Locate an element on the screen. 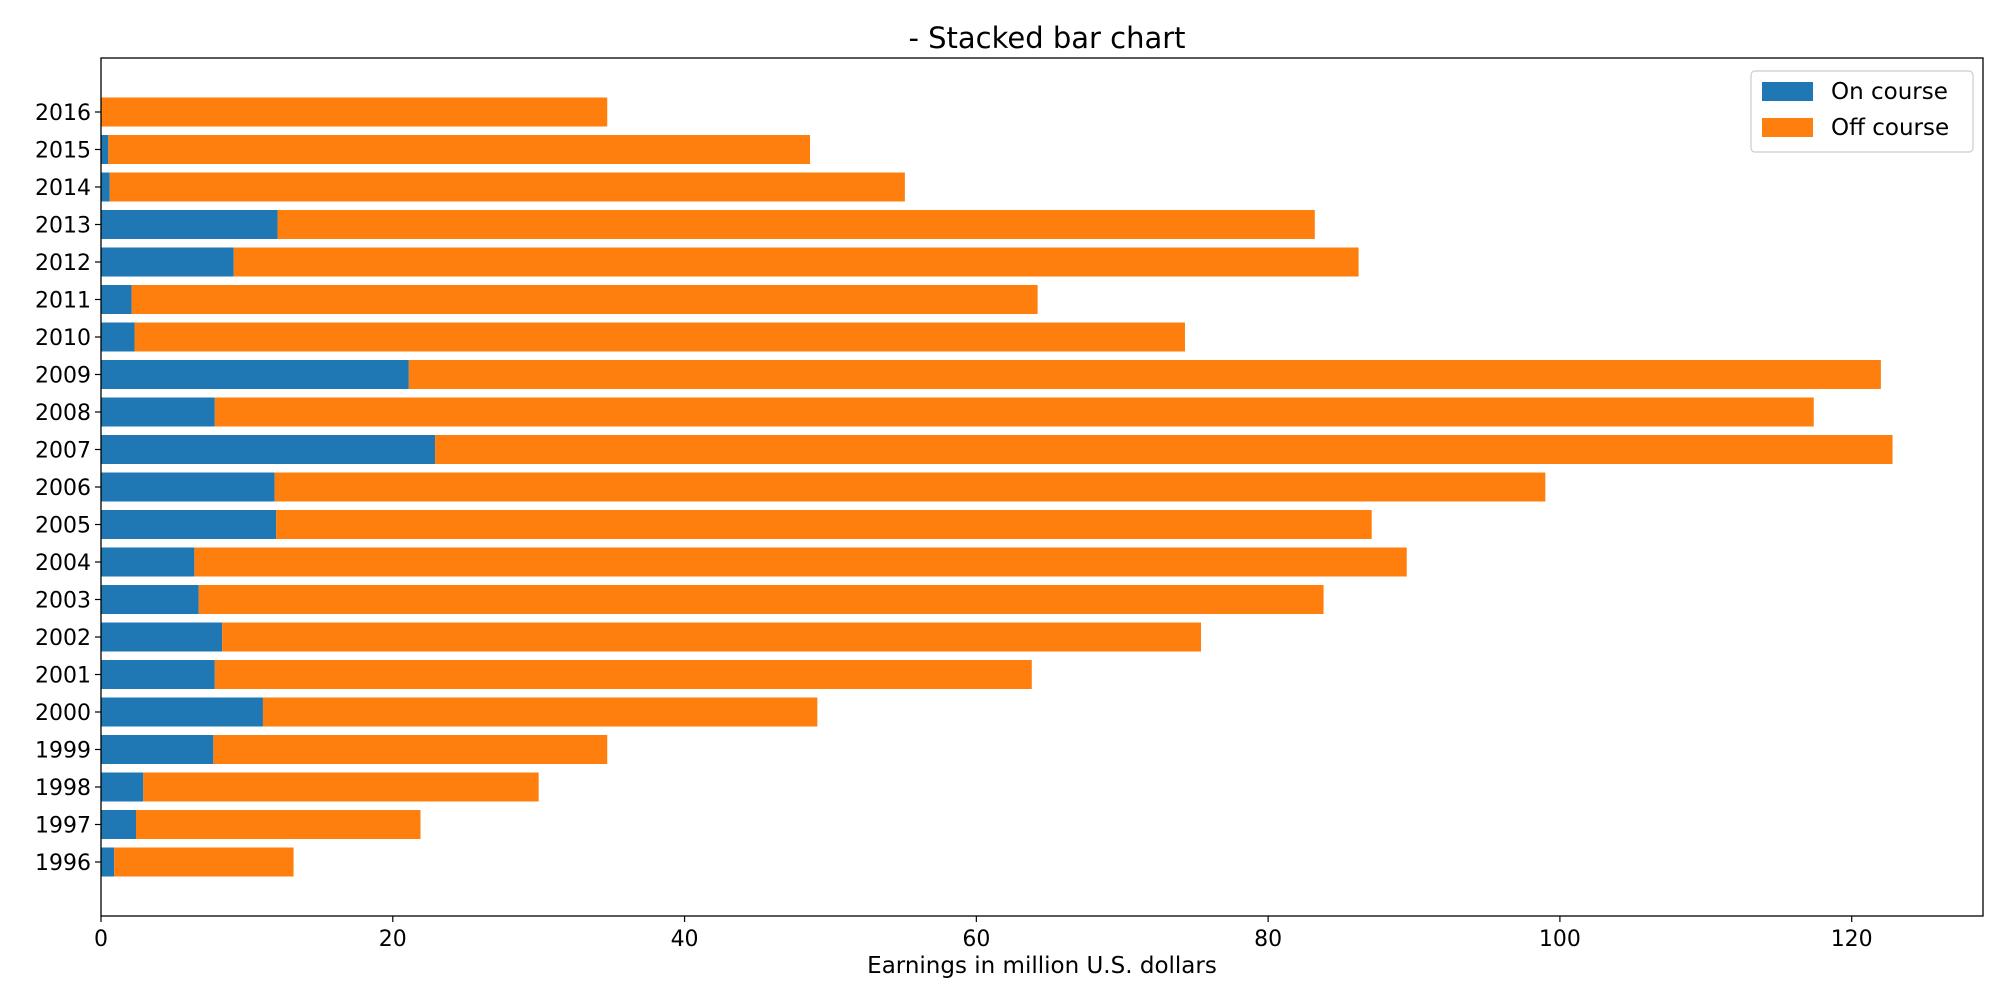 The height and width of the screenshot is (1000, 2000). bar-2015-off-course is located at coordinates (459, 149).